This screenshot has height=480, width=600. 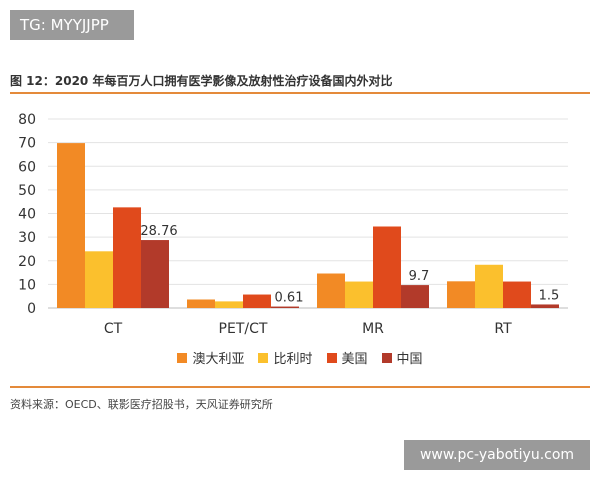 I want to click on legend-label: 美国, so click(x=354, y=359).